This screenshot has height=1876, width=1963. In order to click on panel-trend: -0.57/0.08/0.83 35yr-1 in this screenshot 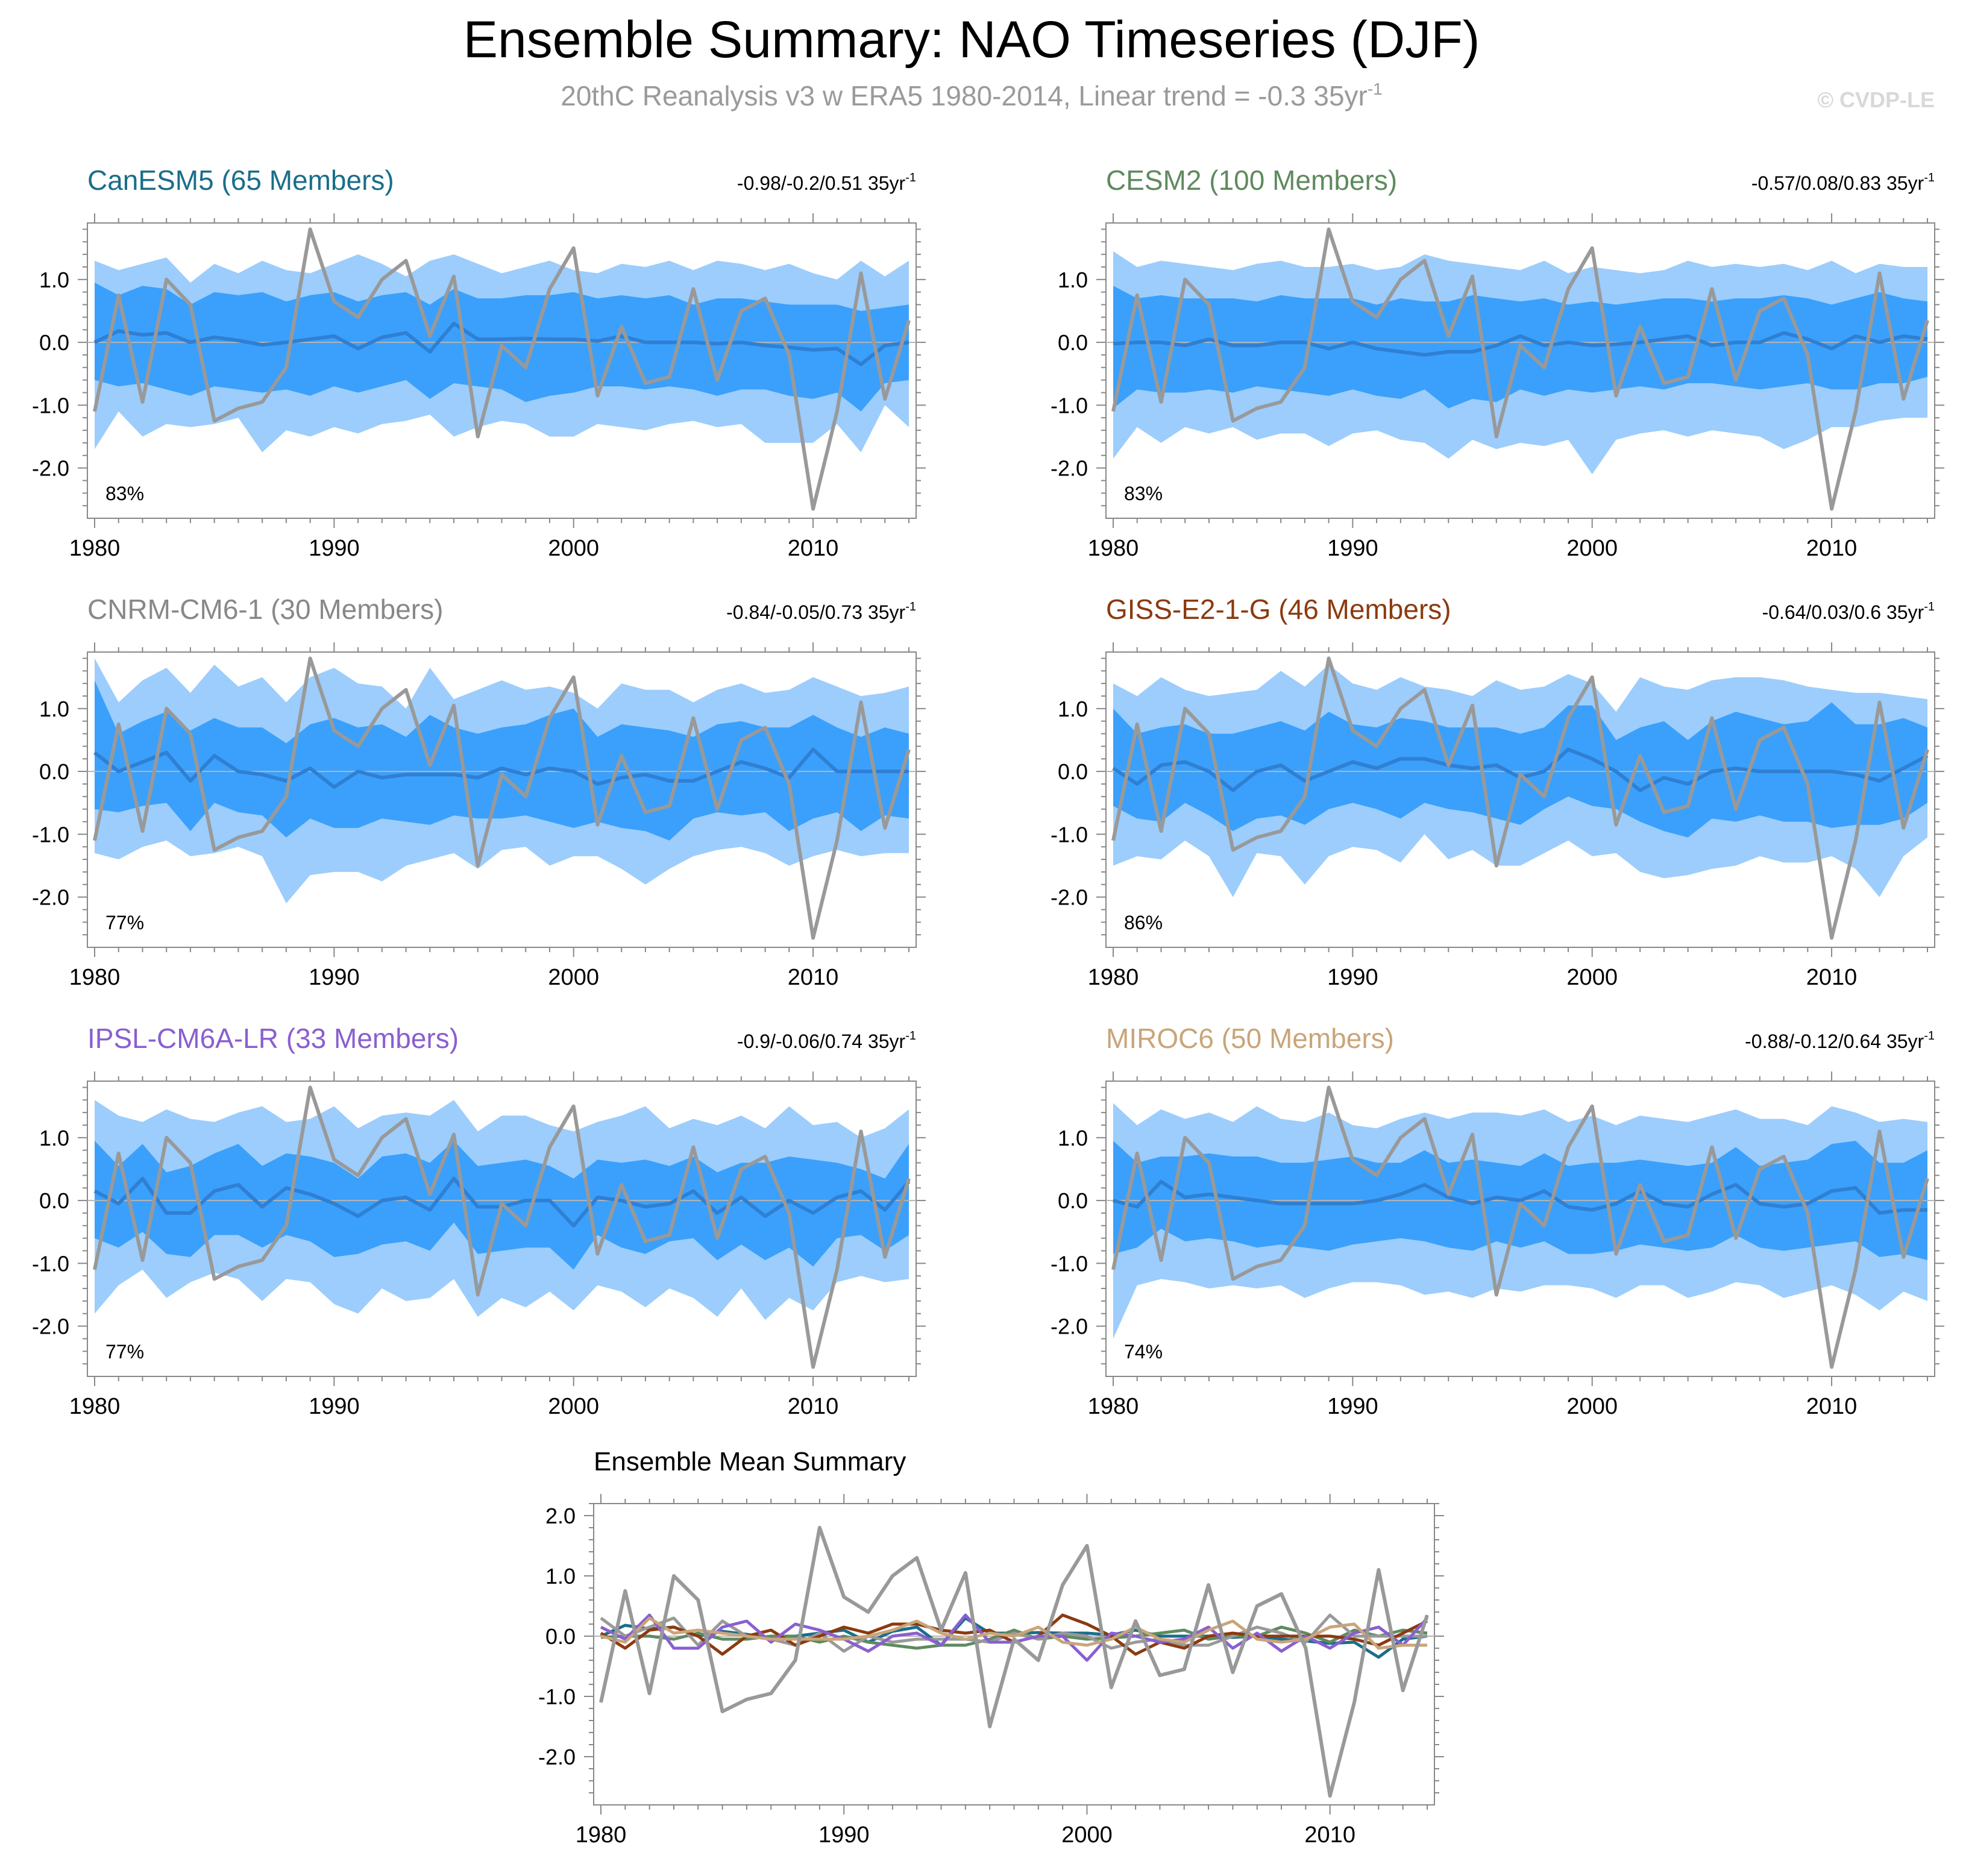, I will do `click(1843, 182)`.